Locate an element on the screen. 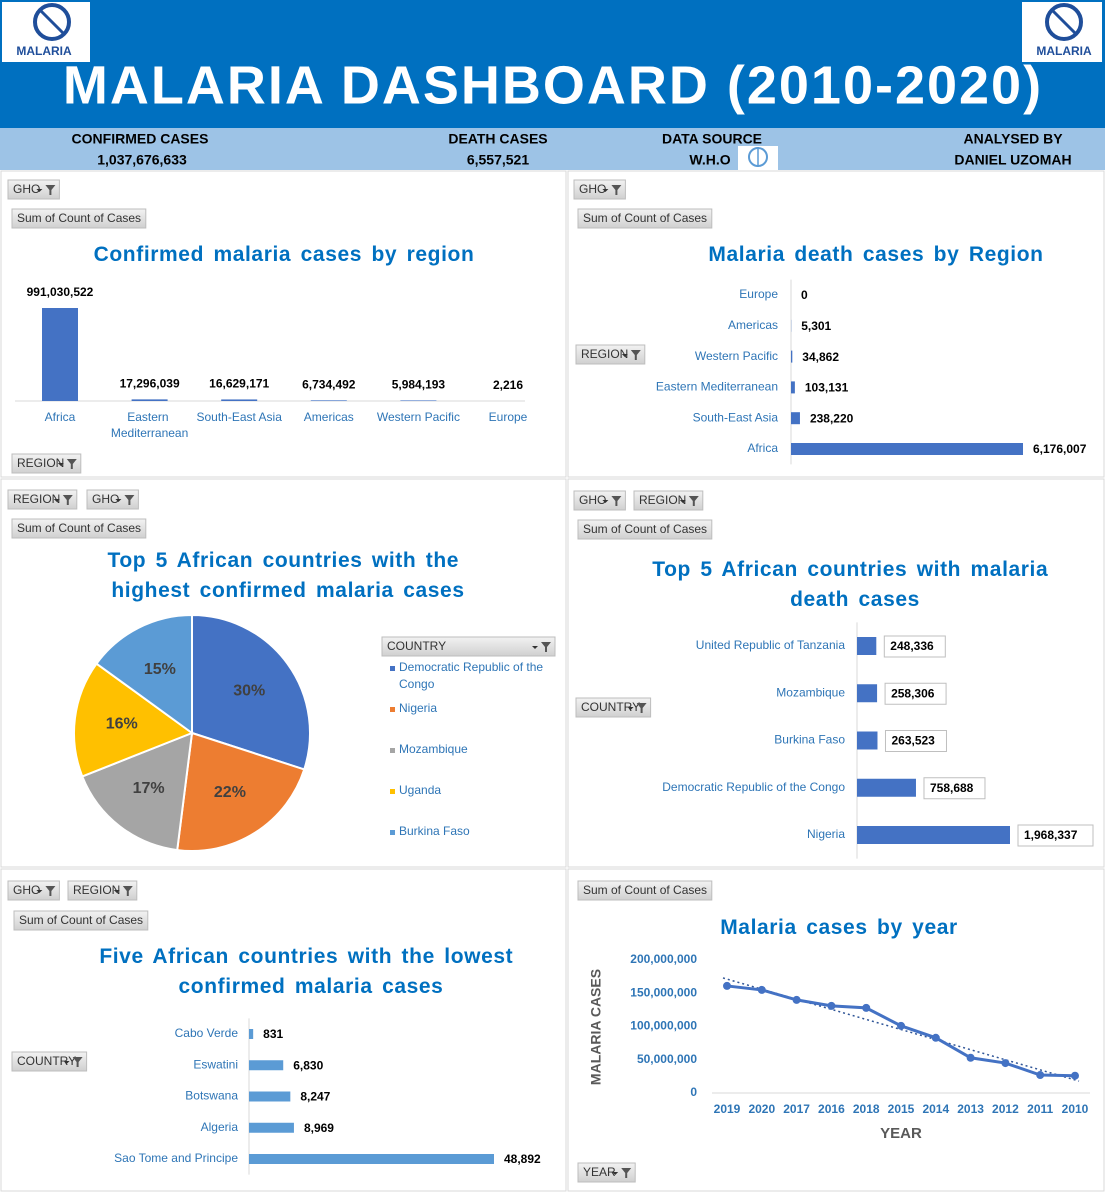 This screenshot has height=1200, width=1105. data-label: 1,968,337 is located at coordinates (1051, 835).